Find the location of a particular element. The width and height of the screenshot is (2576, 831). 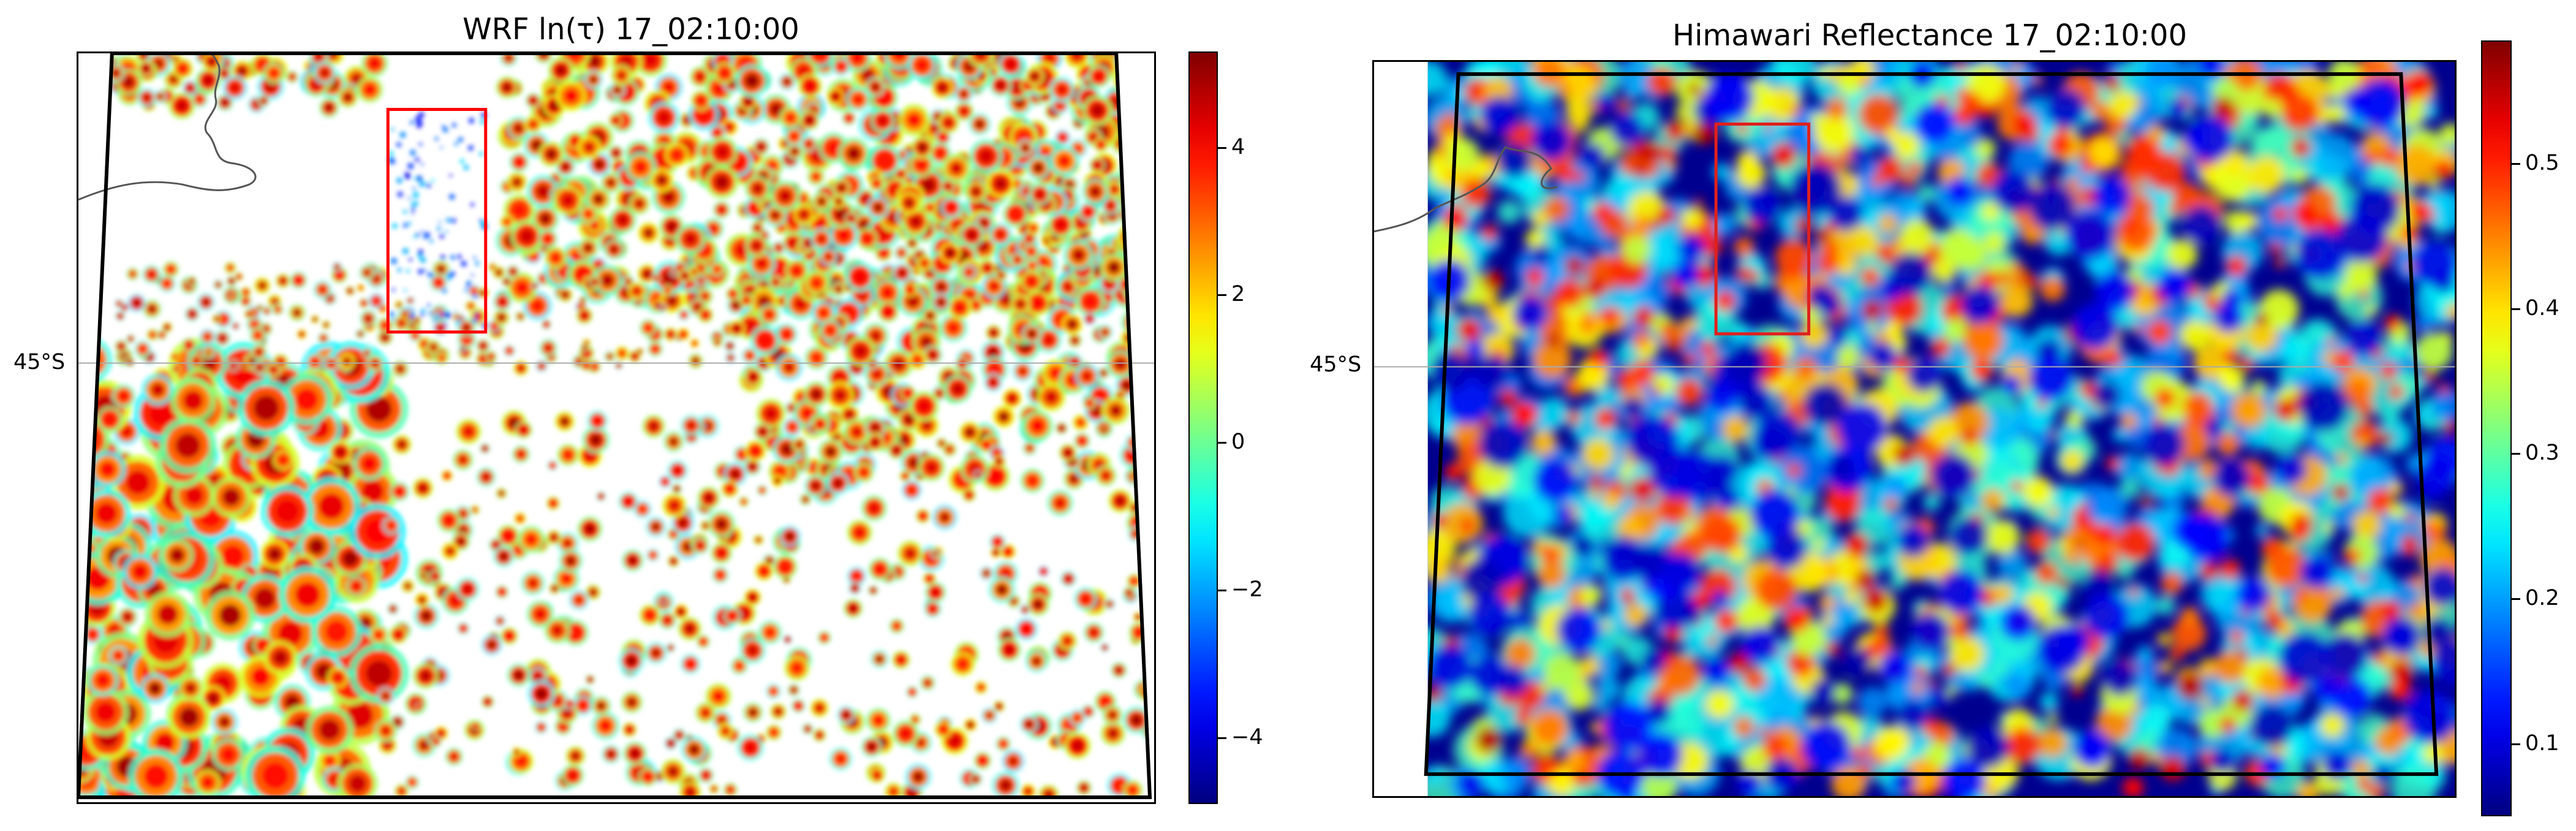

colorbar-tick-label: 0.2 is located at coordinates (2542, 599).